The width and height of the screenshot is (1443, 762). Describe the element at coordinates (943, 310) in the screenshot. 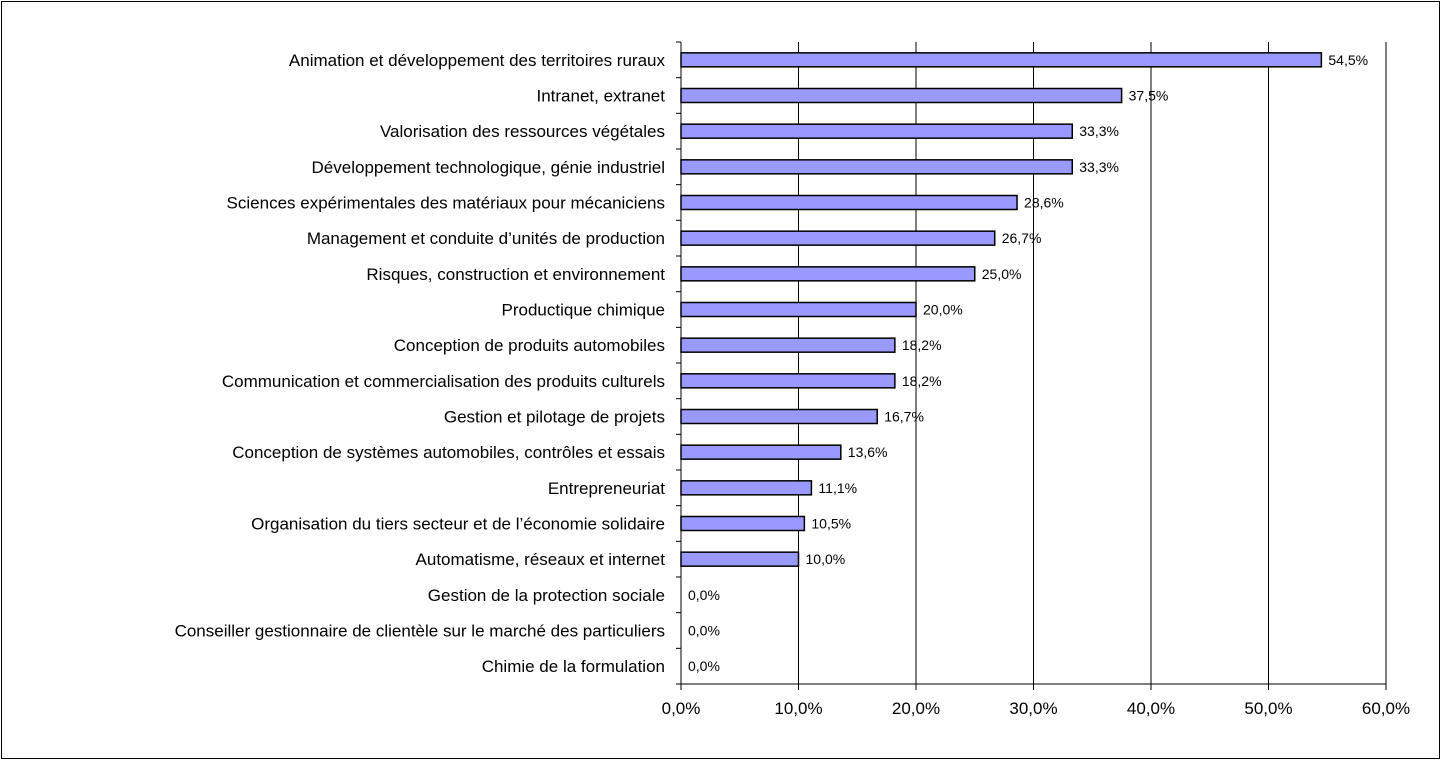

I see `data-label: 20,0%` at that location.